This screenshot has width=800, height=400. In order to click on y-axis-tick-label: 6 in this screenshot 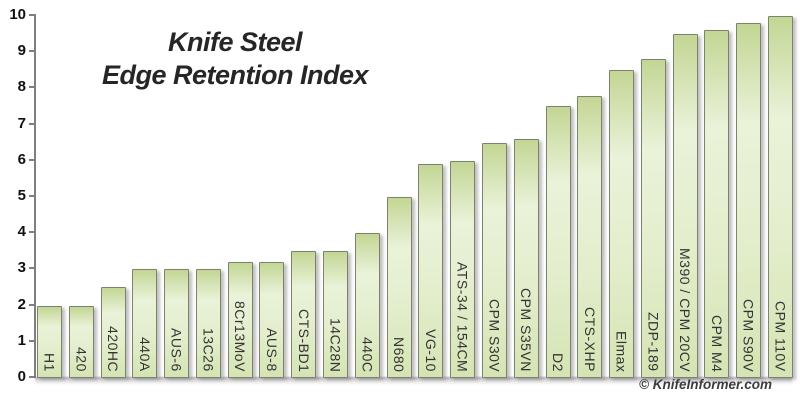, I will do `click(21, 159)`.